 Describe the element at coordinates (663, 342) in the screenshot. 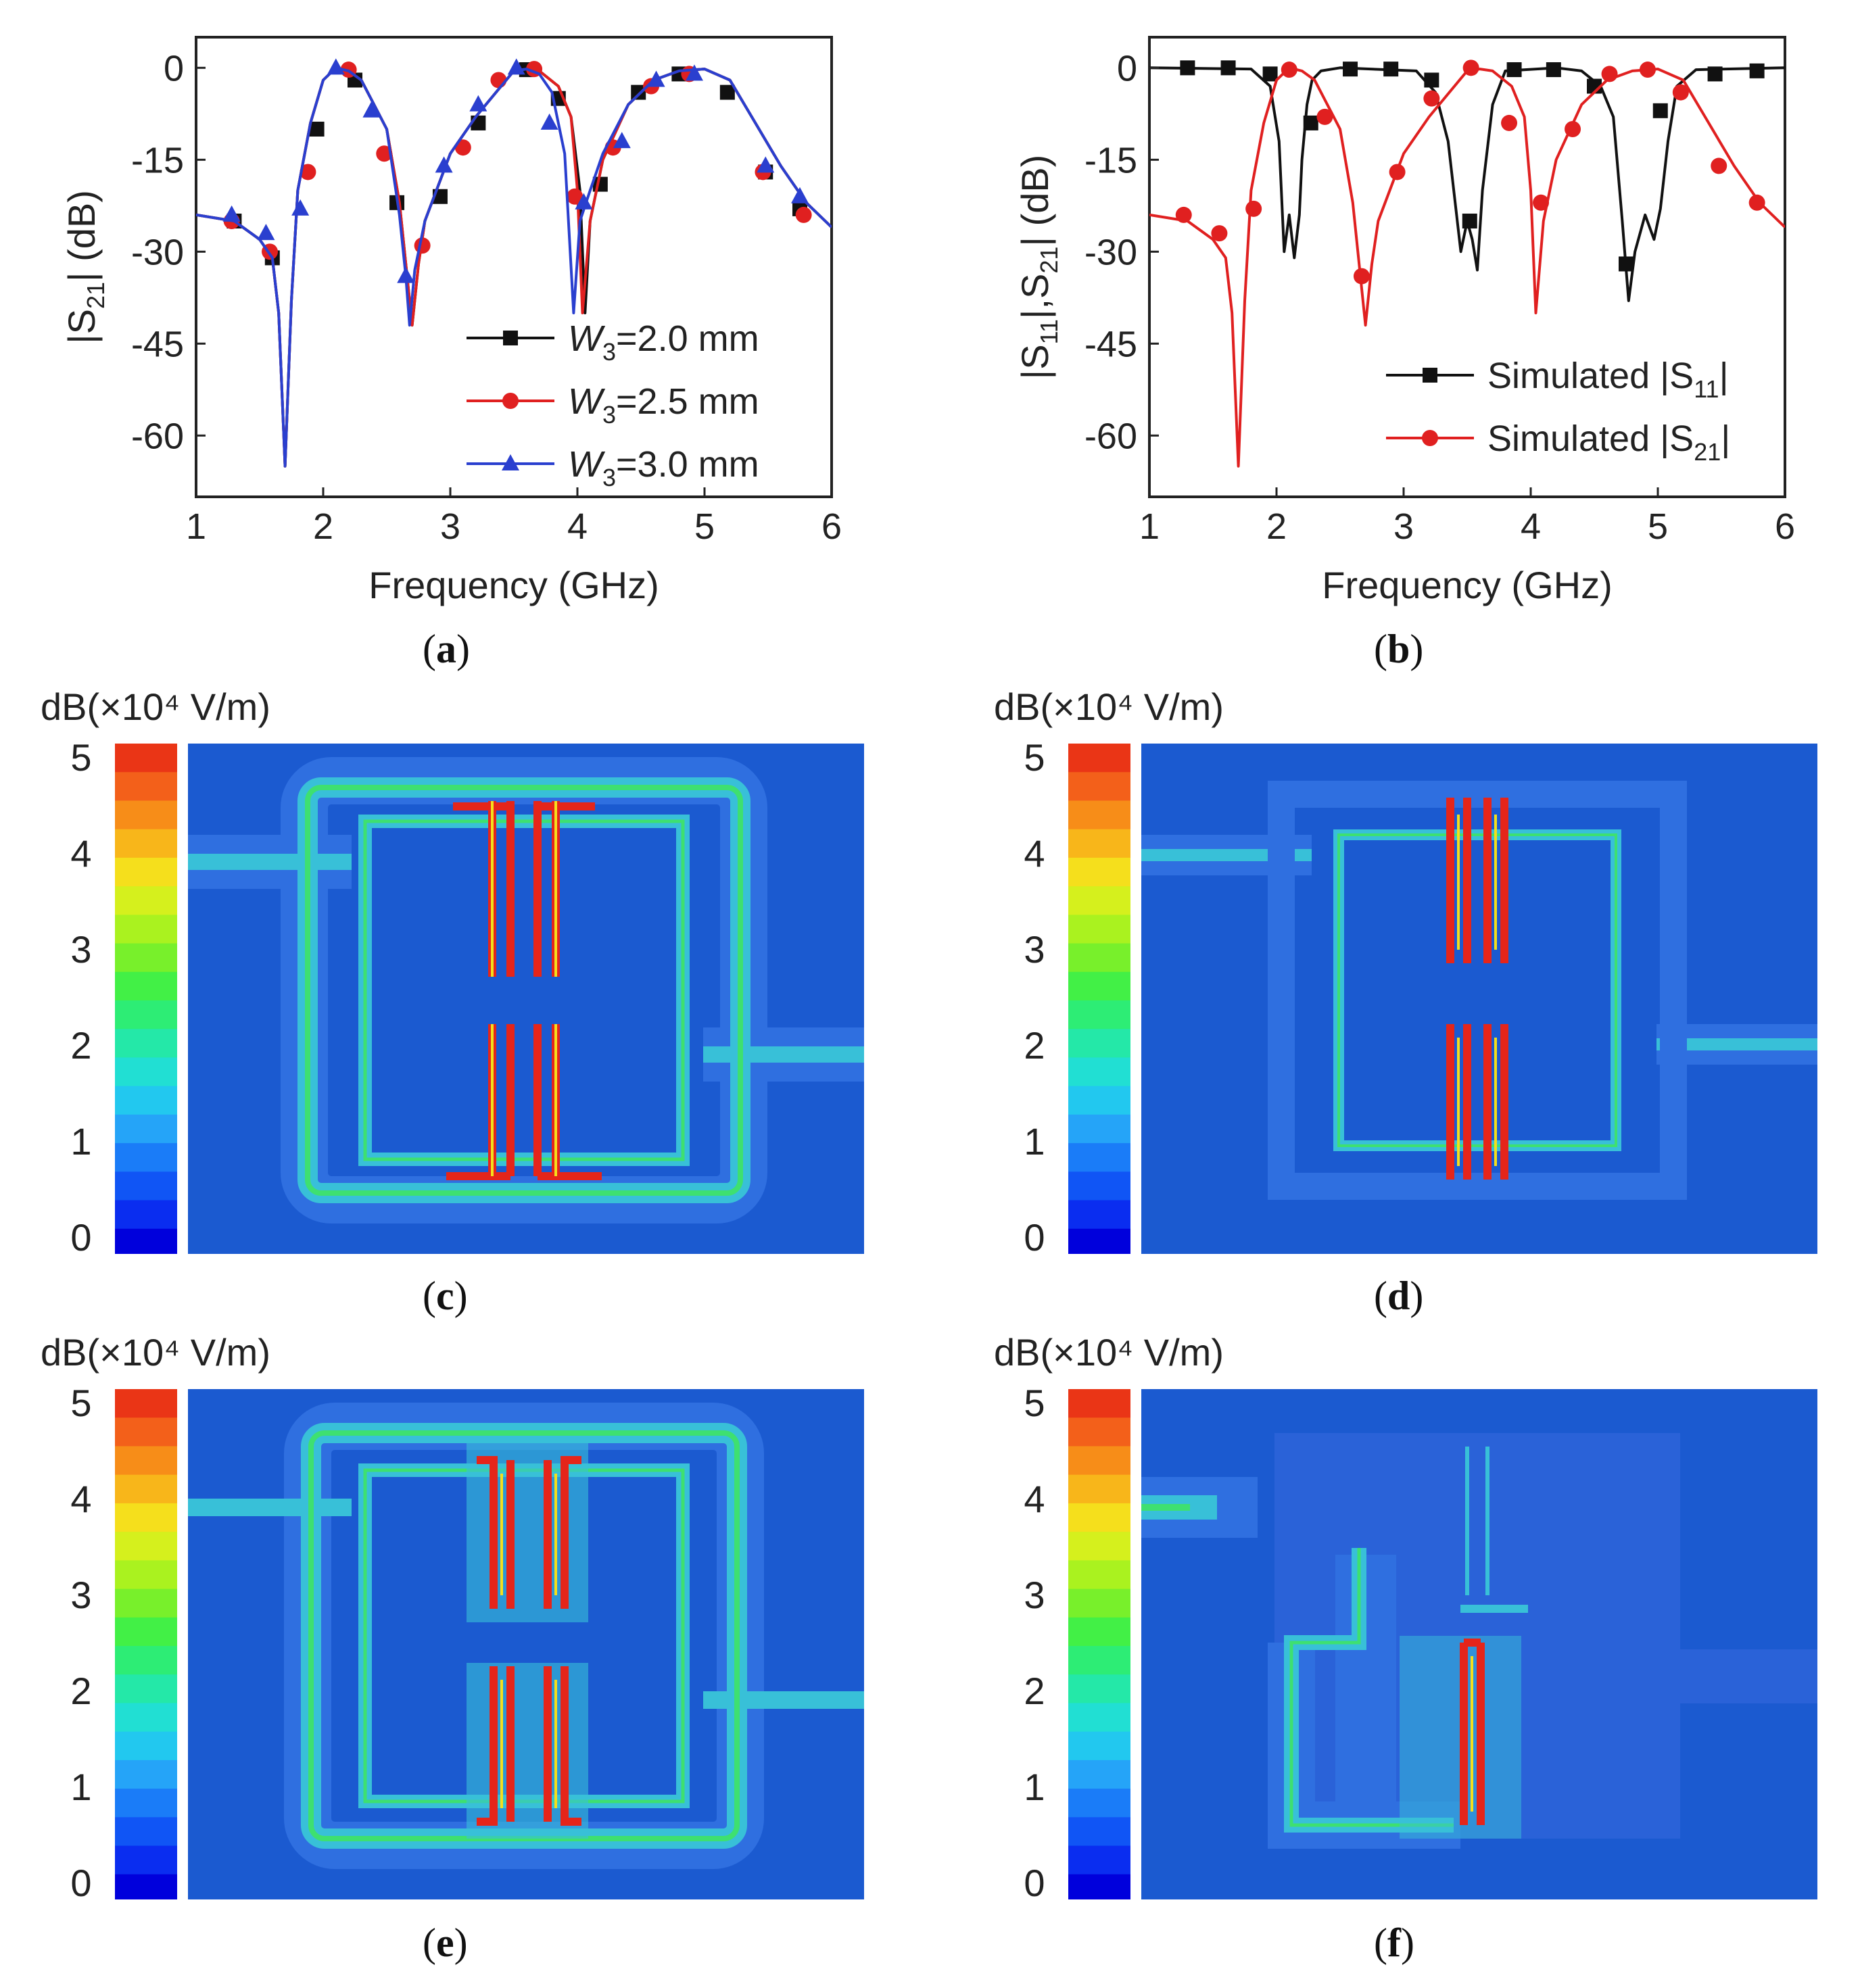

I see `legend-label: W3=2.0 mm` at that location.